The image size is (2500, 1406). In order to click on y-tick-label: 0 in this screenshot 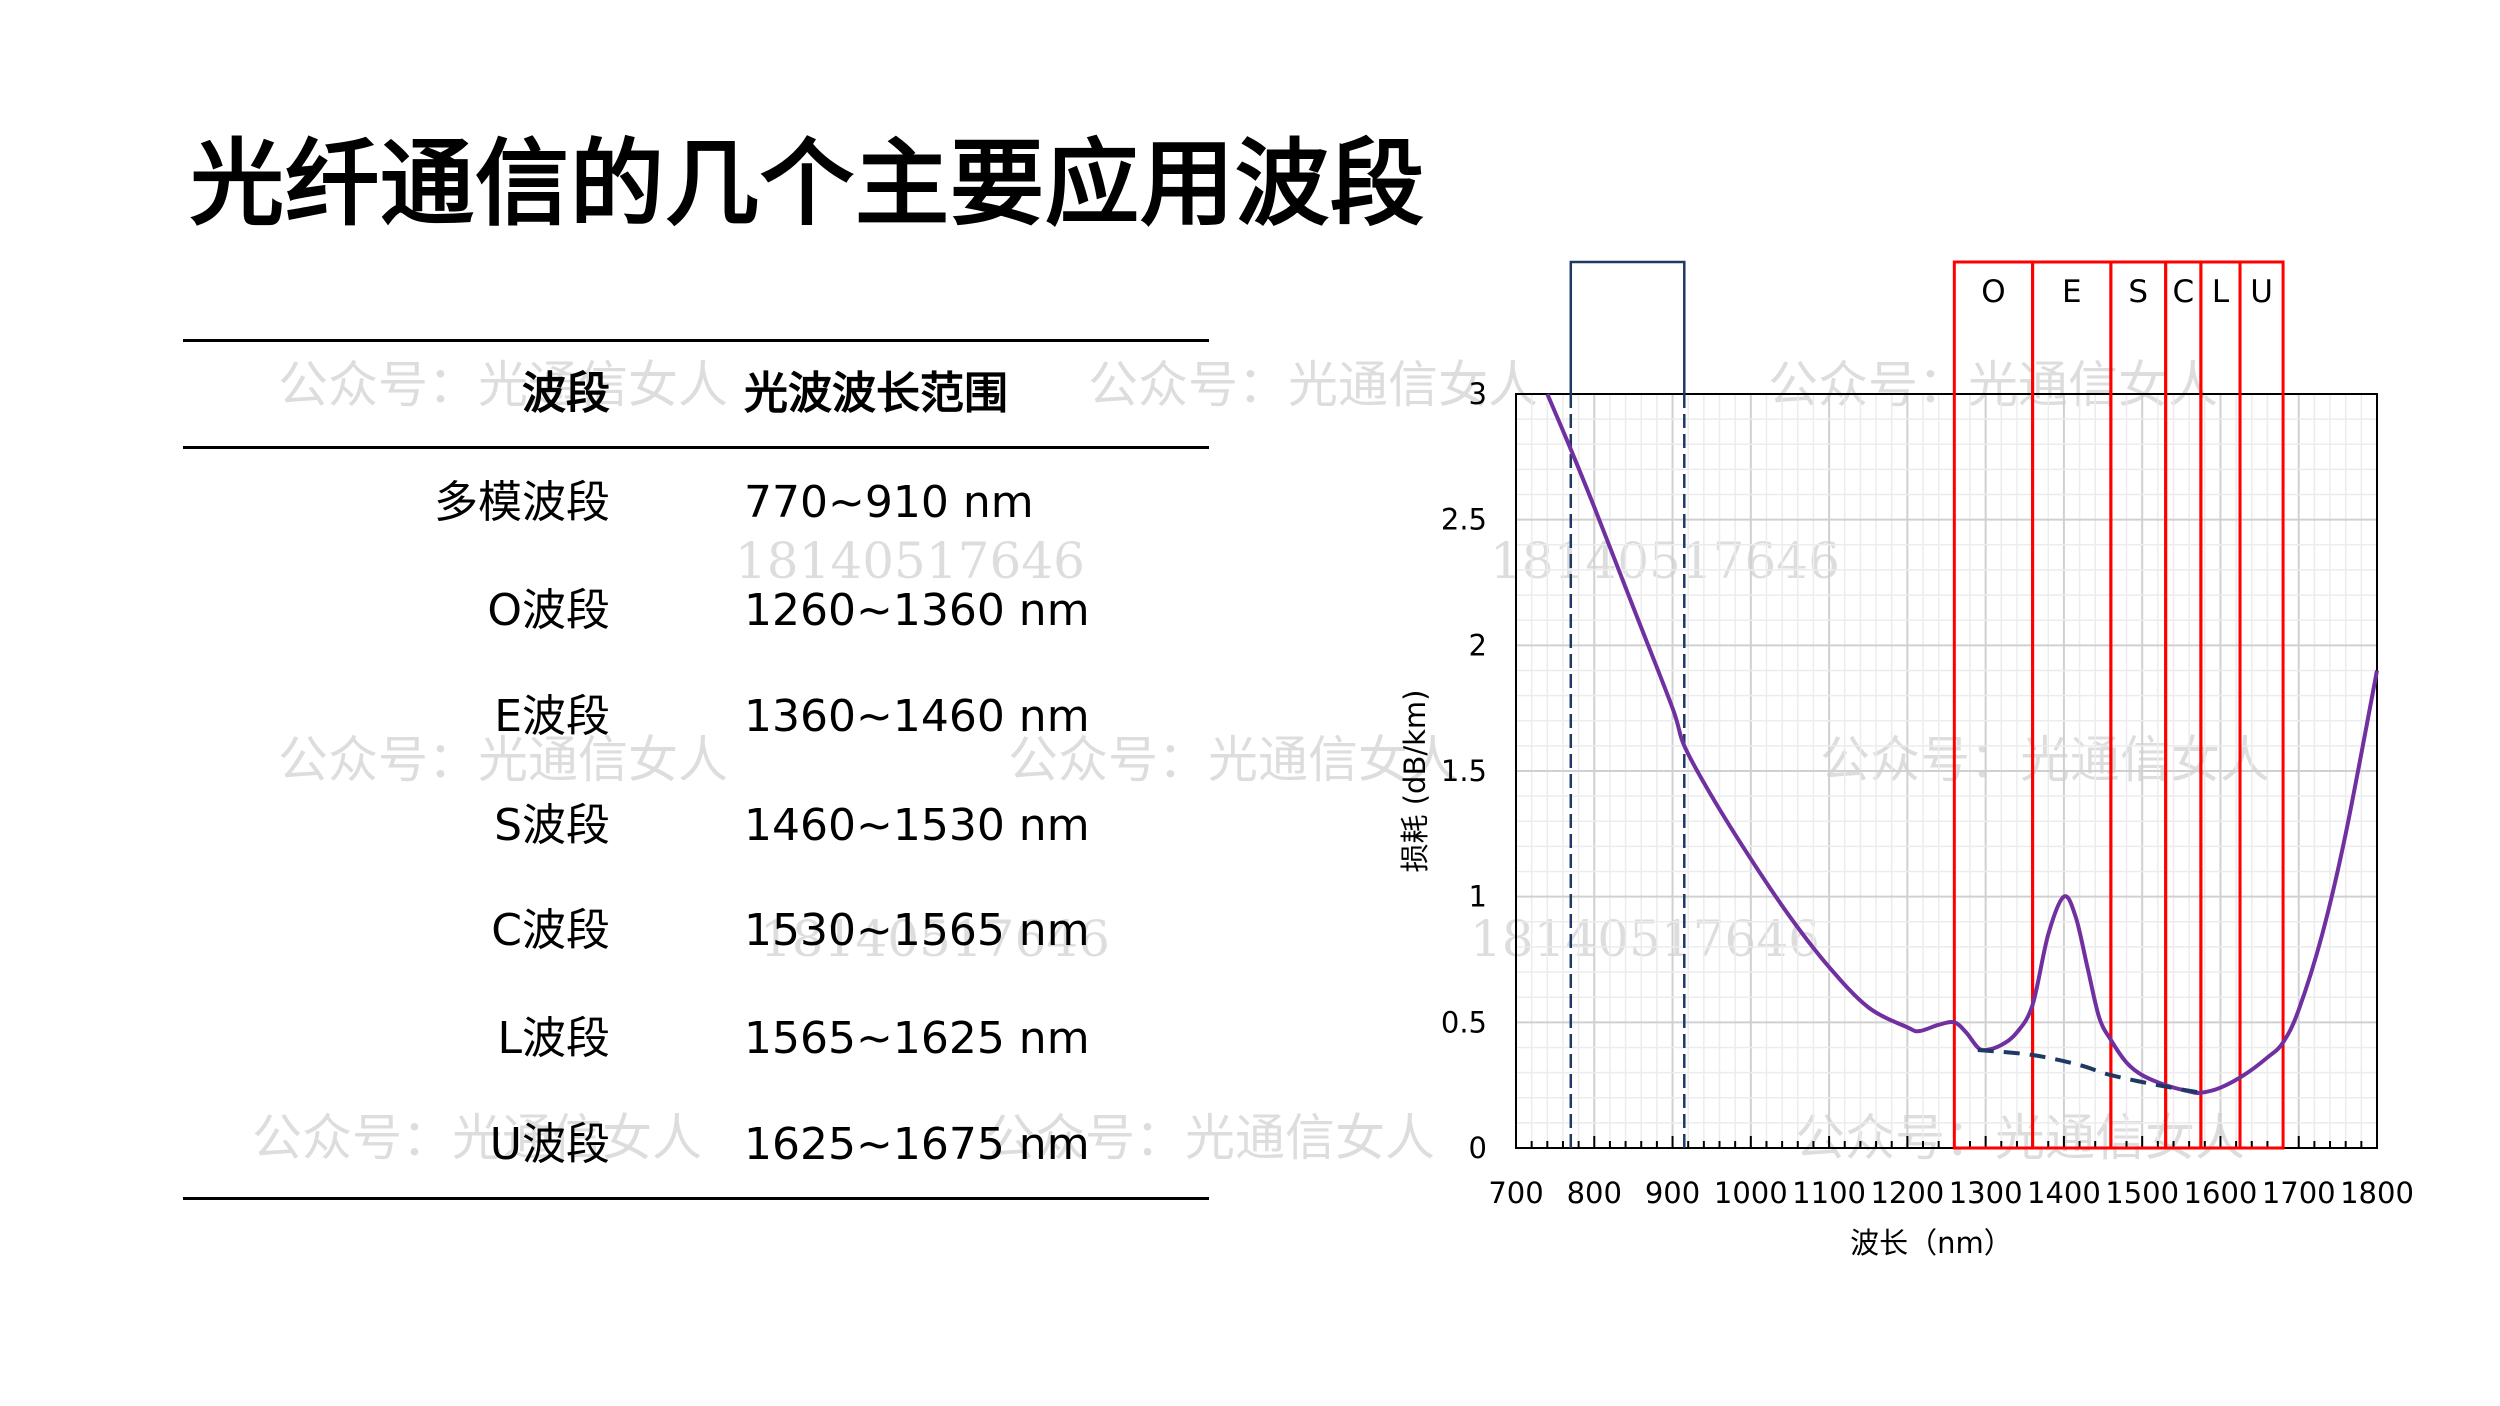, I will do `click(1478, 1148)`.